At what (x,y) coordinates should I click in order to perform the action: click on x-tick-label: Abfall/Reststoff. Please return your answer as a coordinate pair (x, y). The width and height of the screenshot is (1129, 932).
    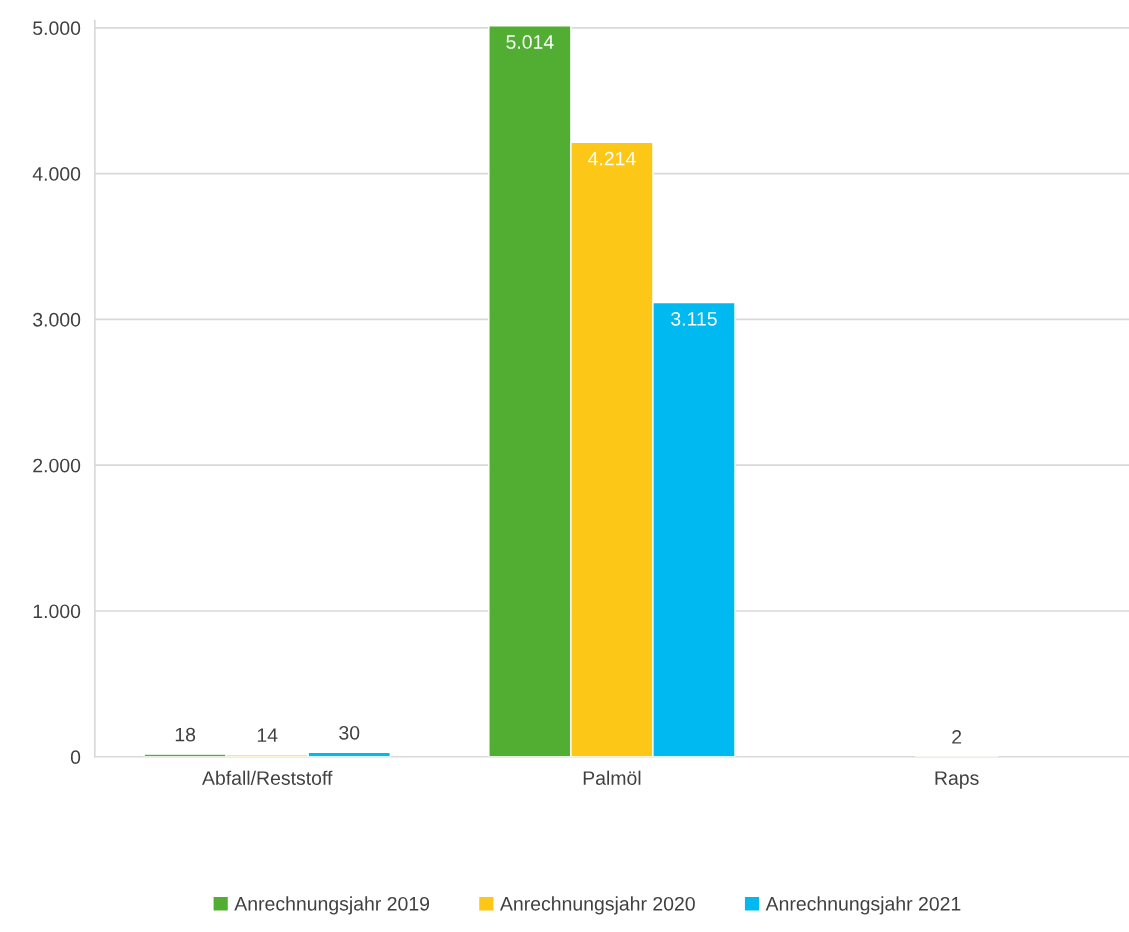
    Looking at the image, I should click on (267, 777).